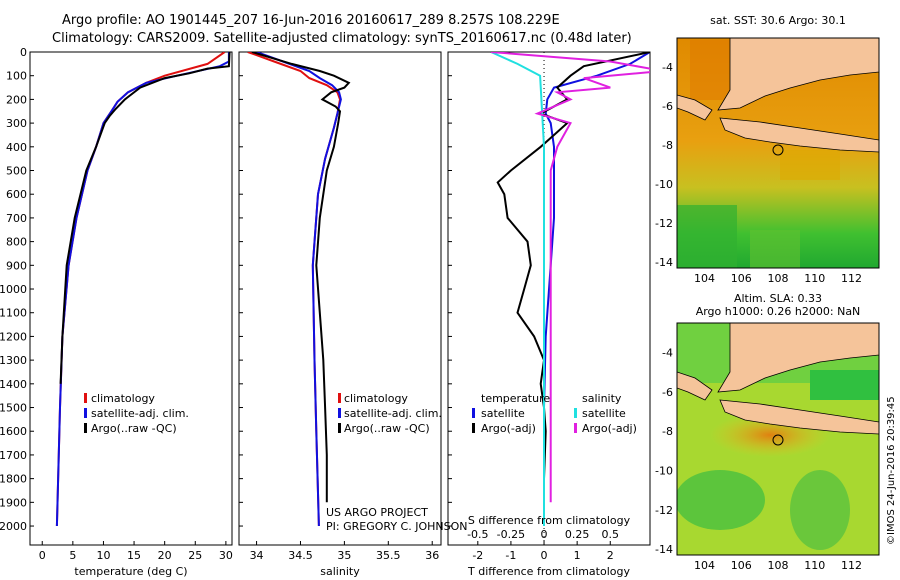 The image size is (900, 580). I want to click on imos-stamp: ©IMOS 24-Jun-2016 20:39:45, so click(891, 470).